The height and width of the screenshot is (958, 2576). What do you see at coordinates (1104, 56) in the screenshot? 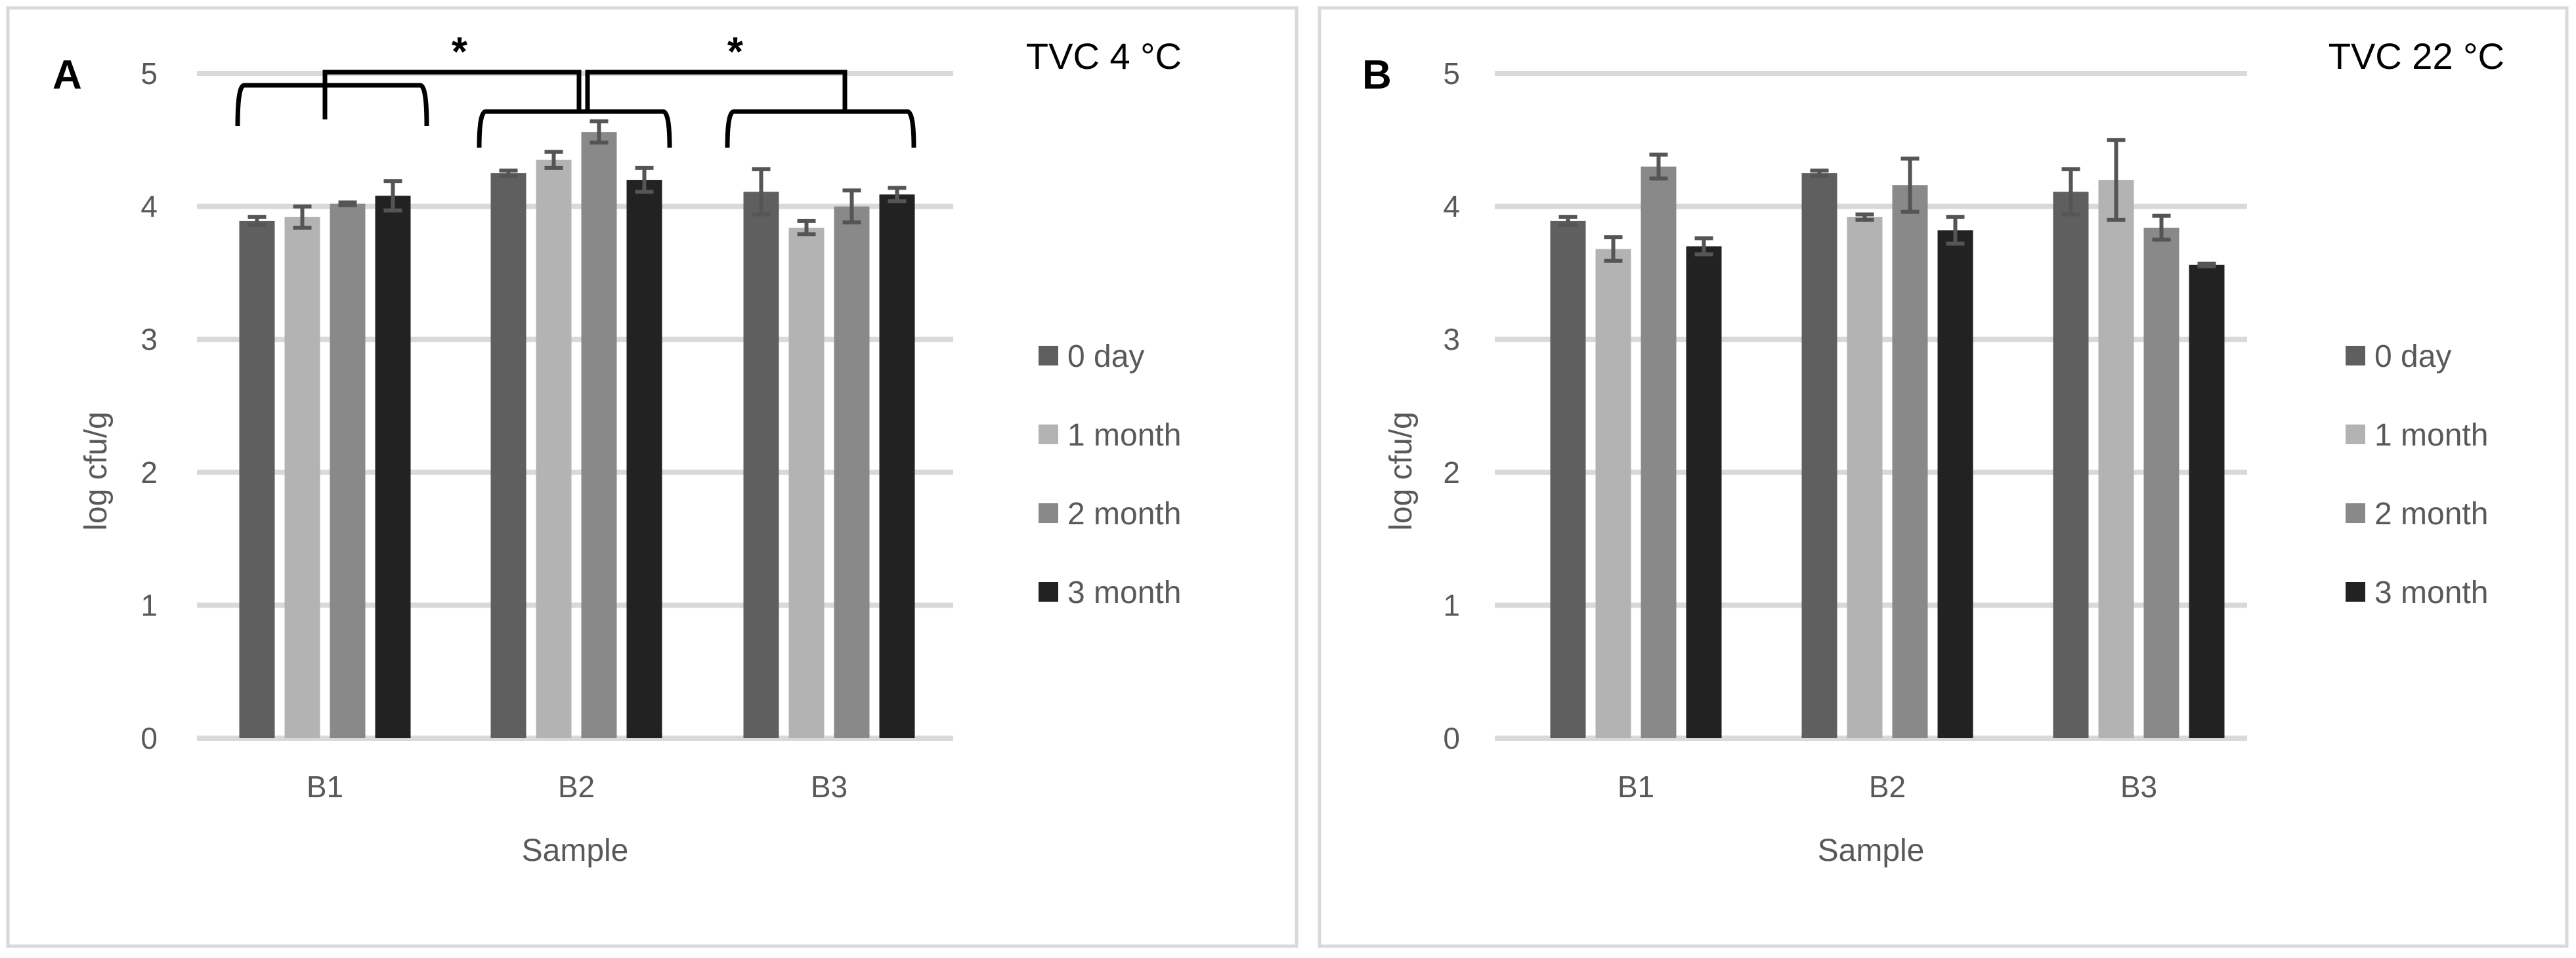
I see `chart-title: TVC 4 °C` at bounding box center [1104, 56].